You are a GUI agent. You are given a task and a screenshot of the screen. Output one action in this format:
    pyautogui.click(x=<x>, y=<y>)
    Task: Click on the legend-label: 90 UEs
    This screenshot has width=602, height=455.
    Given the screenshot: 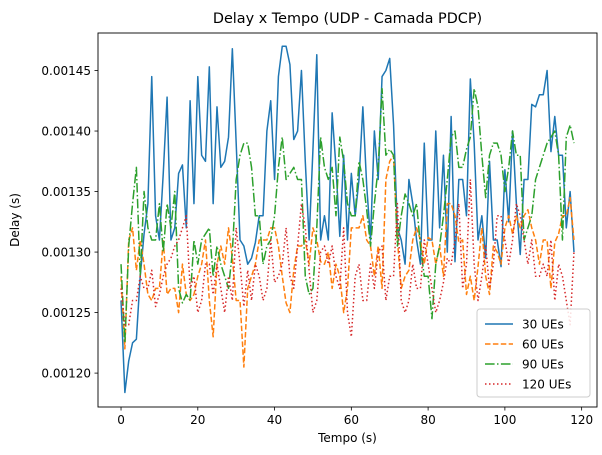 What is the action you would take?
    pyautogui.click(x=543, y=364)
    